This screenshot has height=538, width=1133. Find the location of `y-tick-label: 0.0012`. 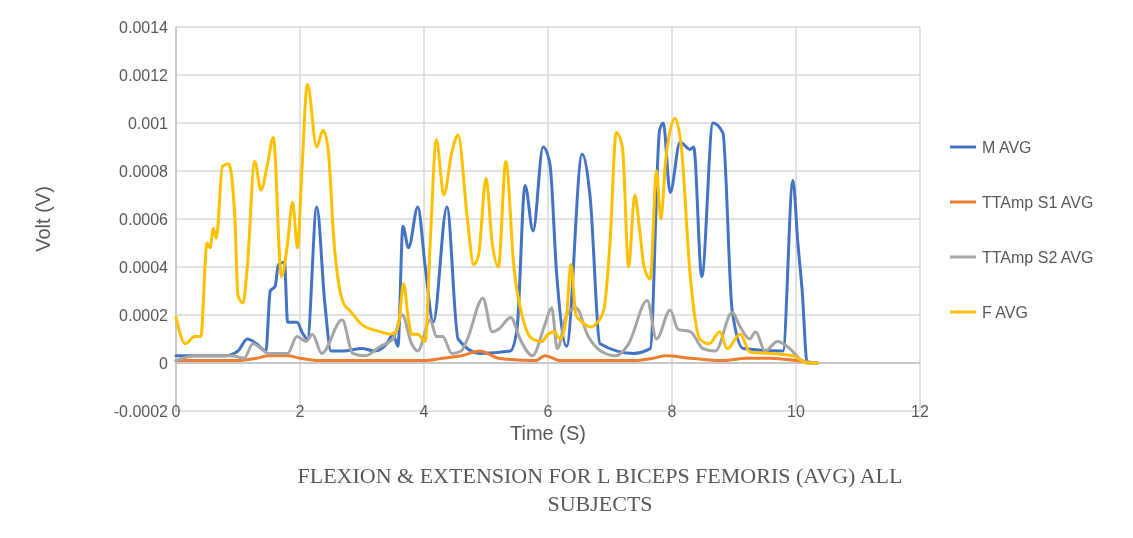

y-tick-label: 0.0012 is located at coordinates (144, 75).